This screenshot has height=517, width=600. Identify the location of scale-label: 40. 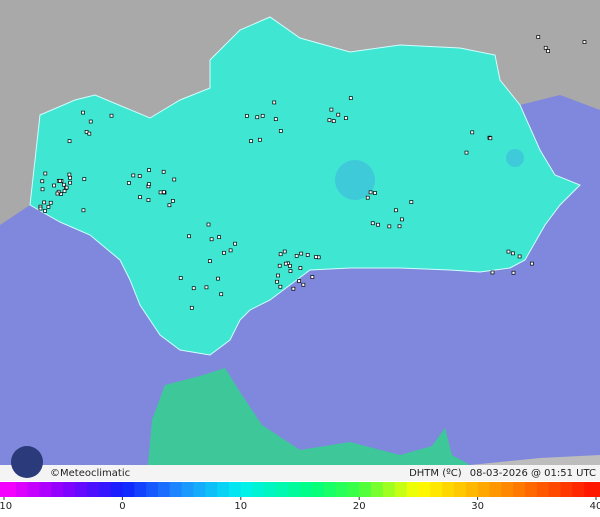
(595, 506).